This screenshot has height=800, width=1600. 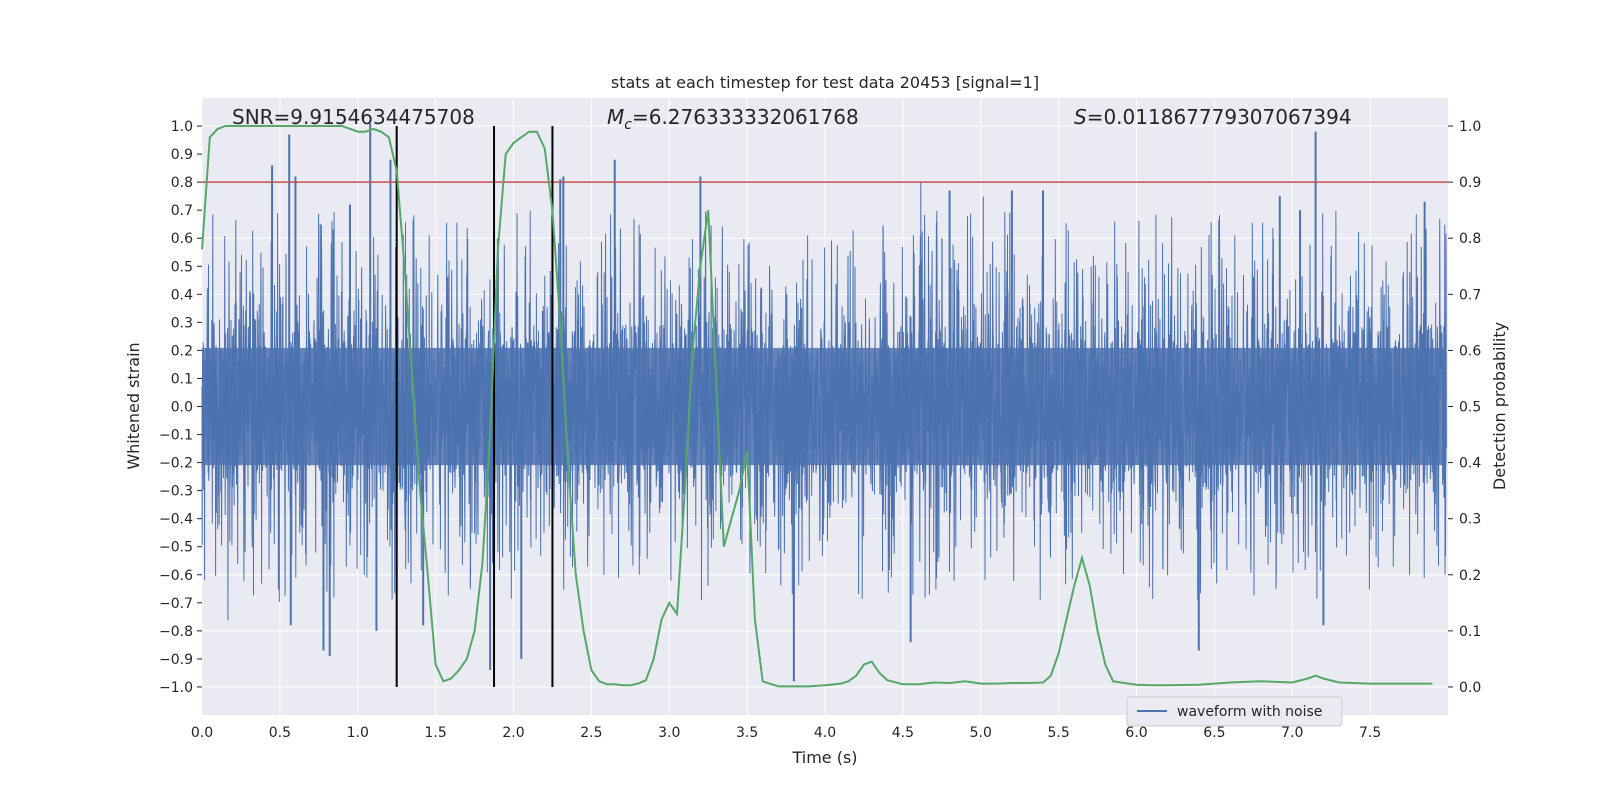 What do you see at coordinates (1470, 464) in the screenshot?
I see `y-right-tick-label-6: 0.4` at bounding box center [1470, 464].